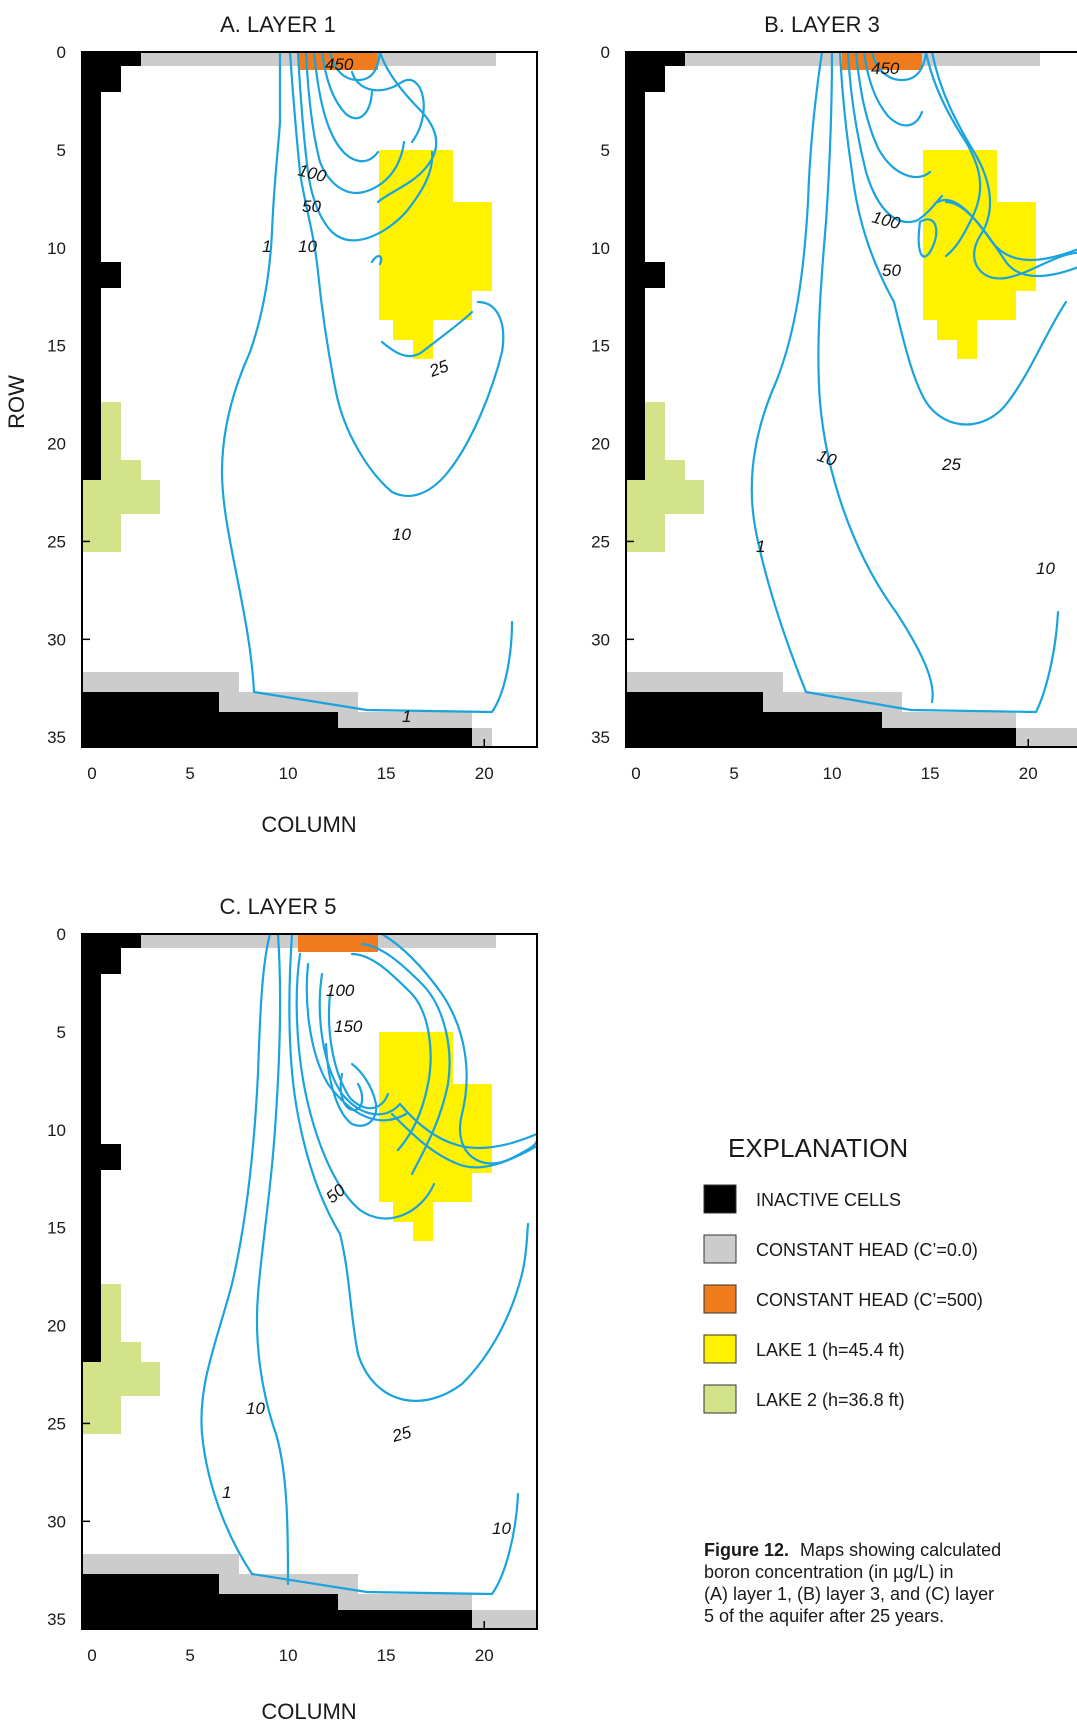 The width and height of the screenshot is (1077, 1735). Describe the element at coordinates (828, 1200) in the screenshot. I see `legend-label: INACTIVE CELLS` at that location.